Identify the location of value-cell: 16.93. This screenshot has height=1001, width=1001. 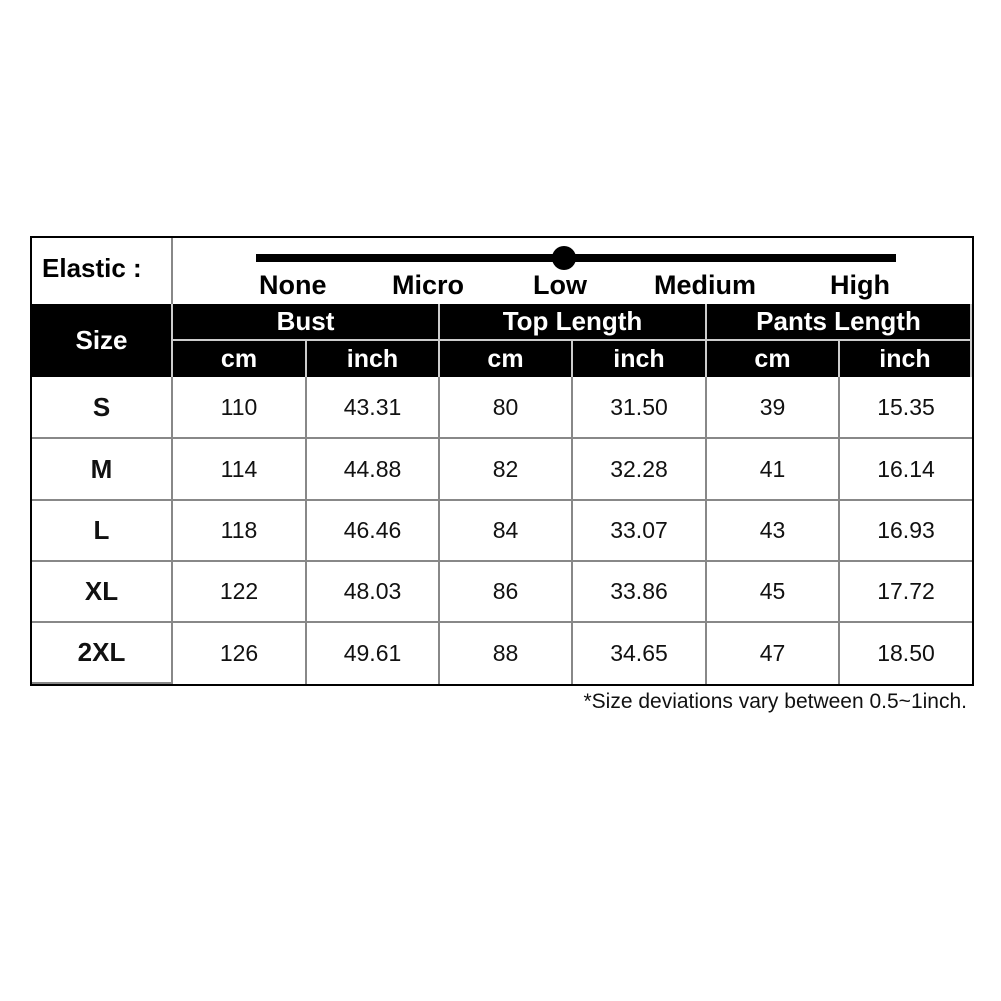
(906, 531).